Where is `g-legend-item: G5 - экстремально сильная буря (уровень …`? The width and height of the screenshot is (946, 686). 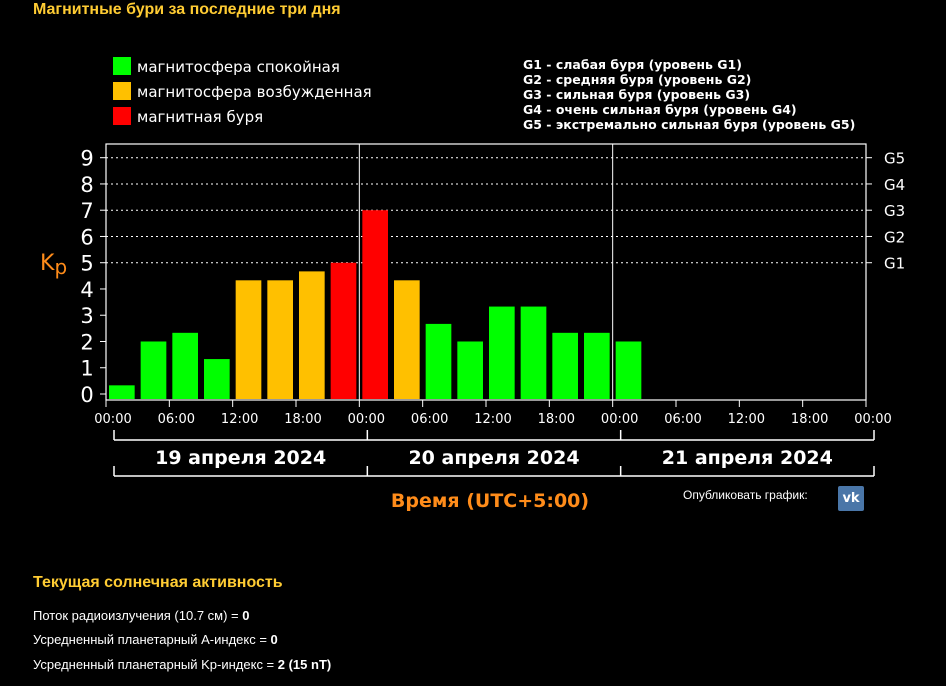 g-legend-item: G5 - экстремально сильная буря (уровень … is located at coordinates (689, 124).